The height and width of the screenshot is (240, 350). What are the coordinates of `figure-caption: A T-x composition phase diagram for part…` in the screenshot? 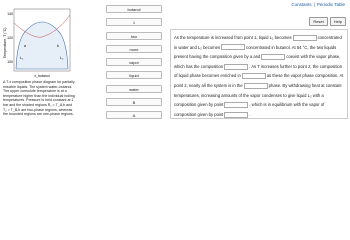 It's located at (39, 98).